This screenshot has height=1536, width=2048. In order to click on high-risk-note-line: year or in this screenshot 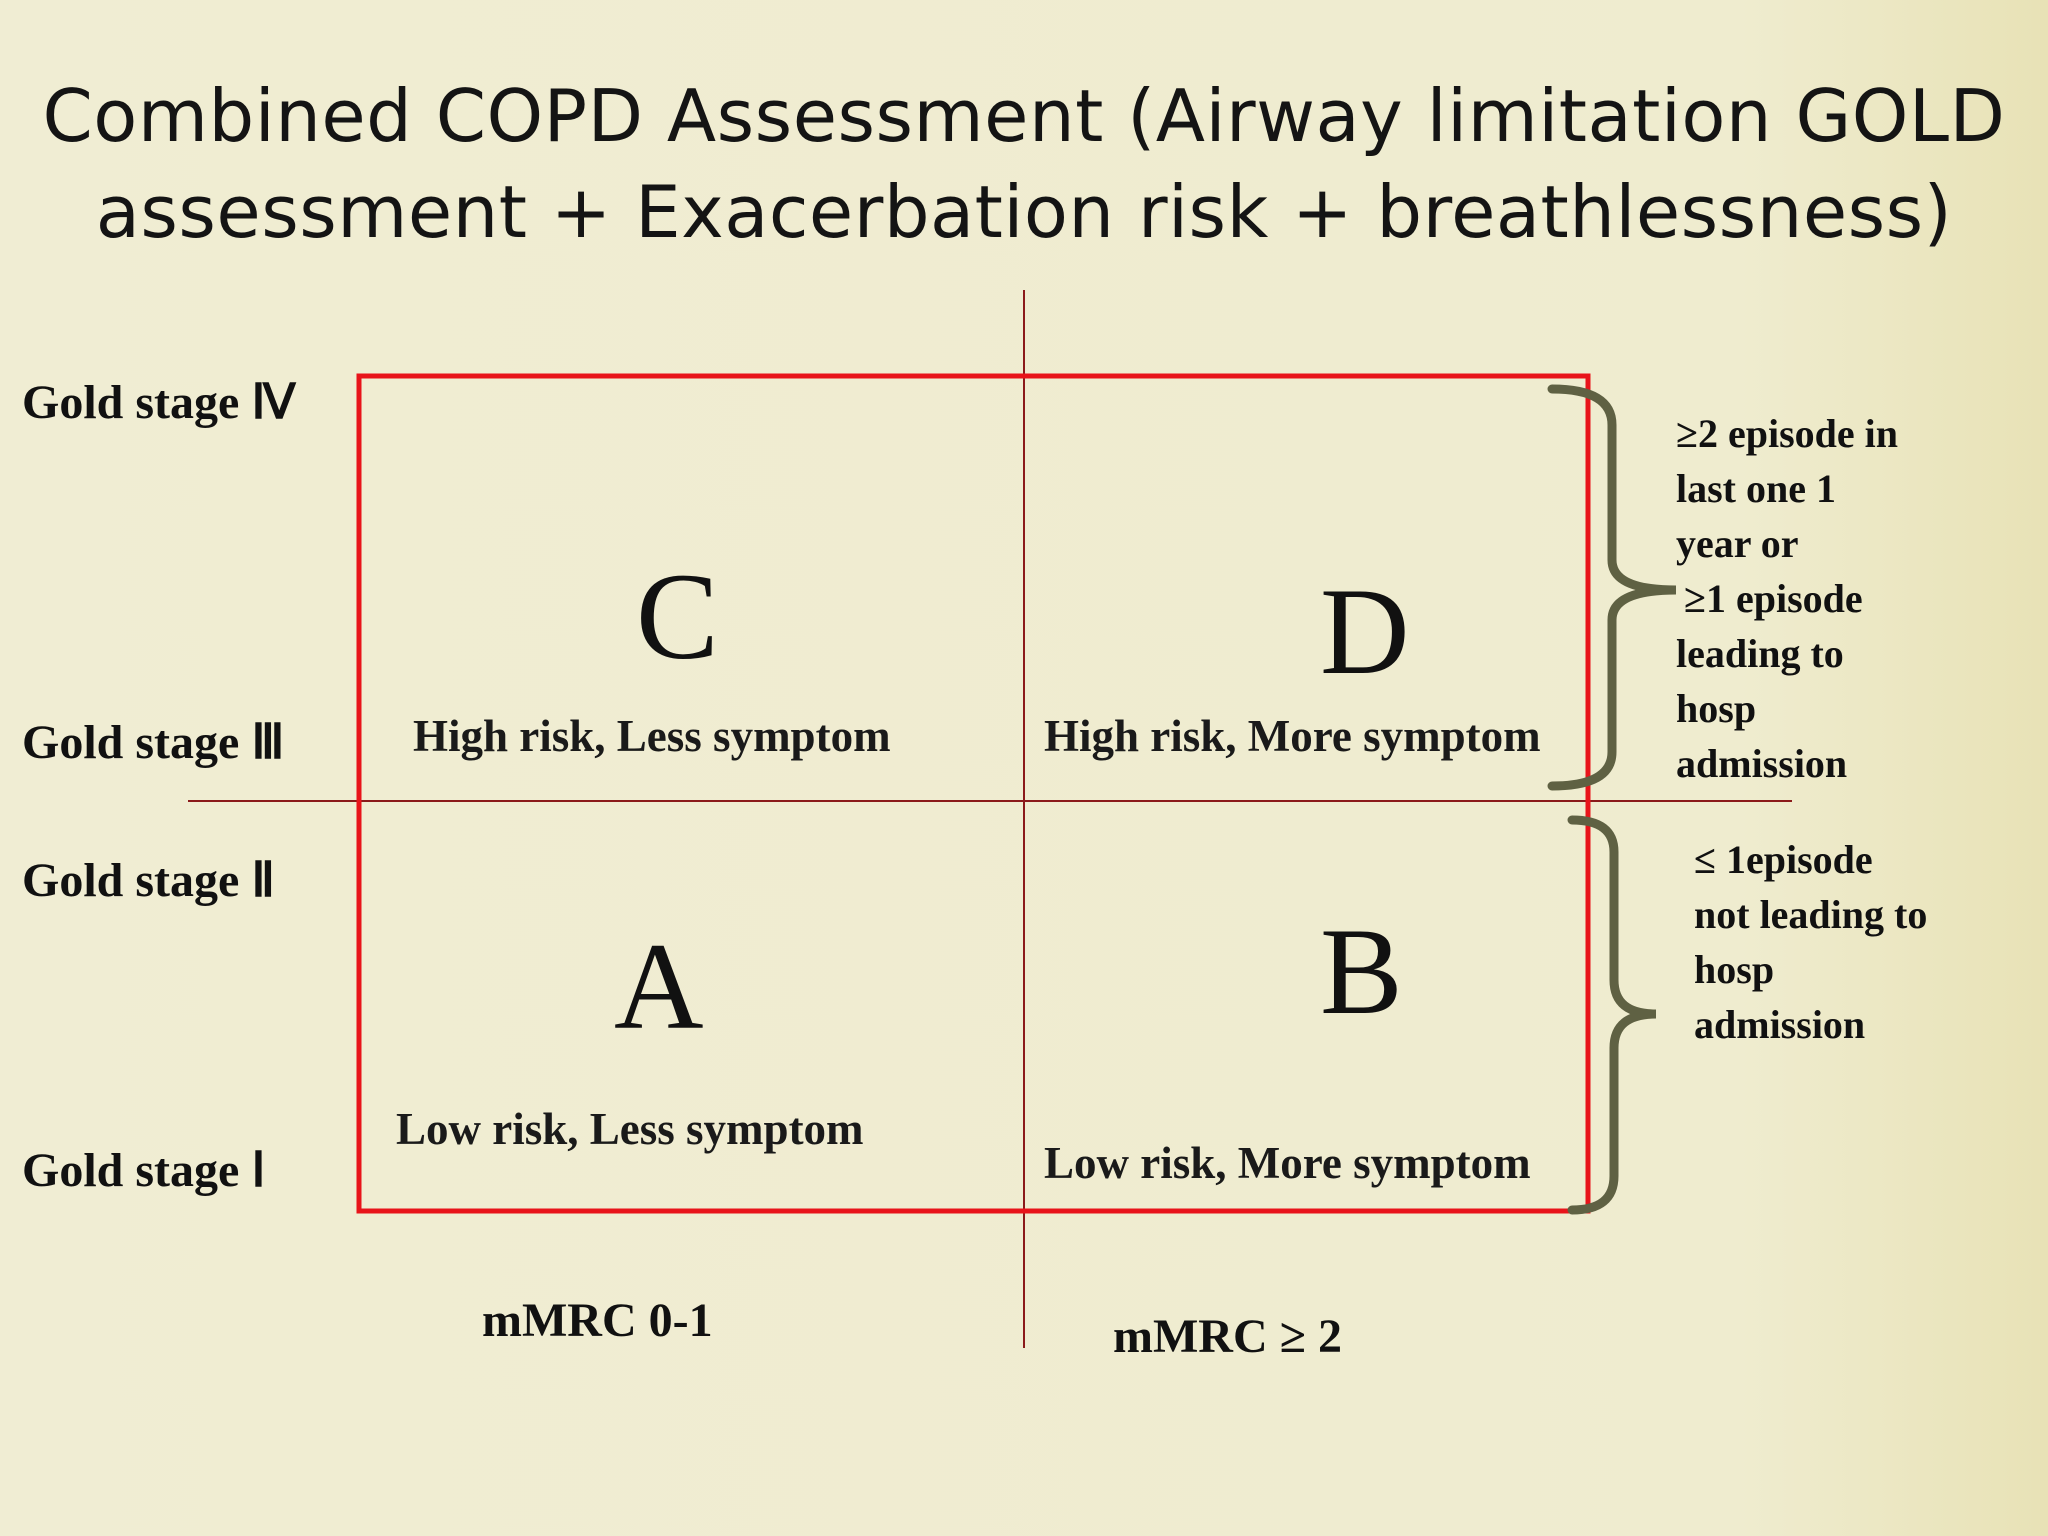, I will do `click(1737, 543)`.